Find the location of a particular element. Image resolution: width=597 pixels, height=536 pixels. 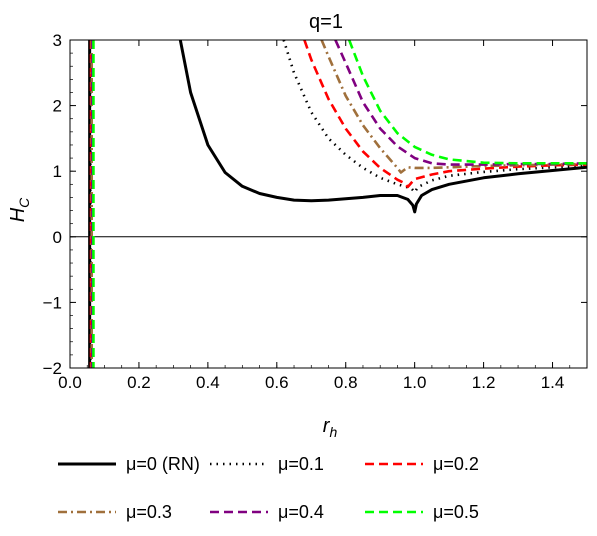

x-tick-label: 0.8 is located at coordinates (346, 382).